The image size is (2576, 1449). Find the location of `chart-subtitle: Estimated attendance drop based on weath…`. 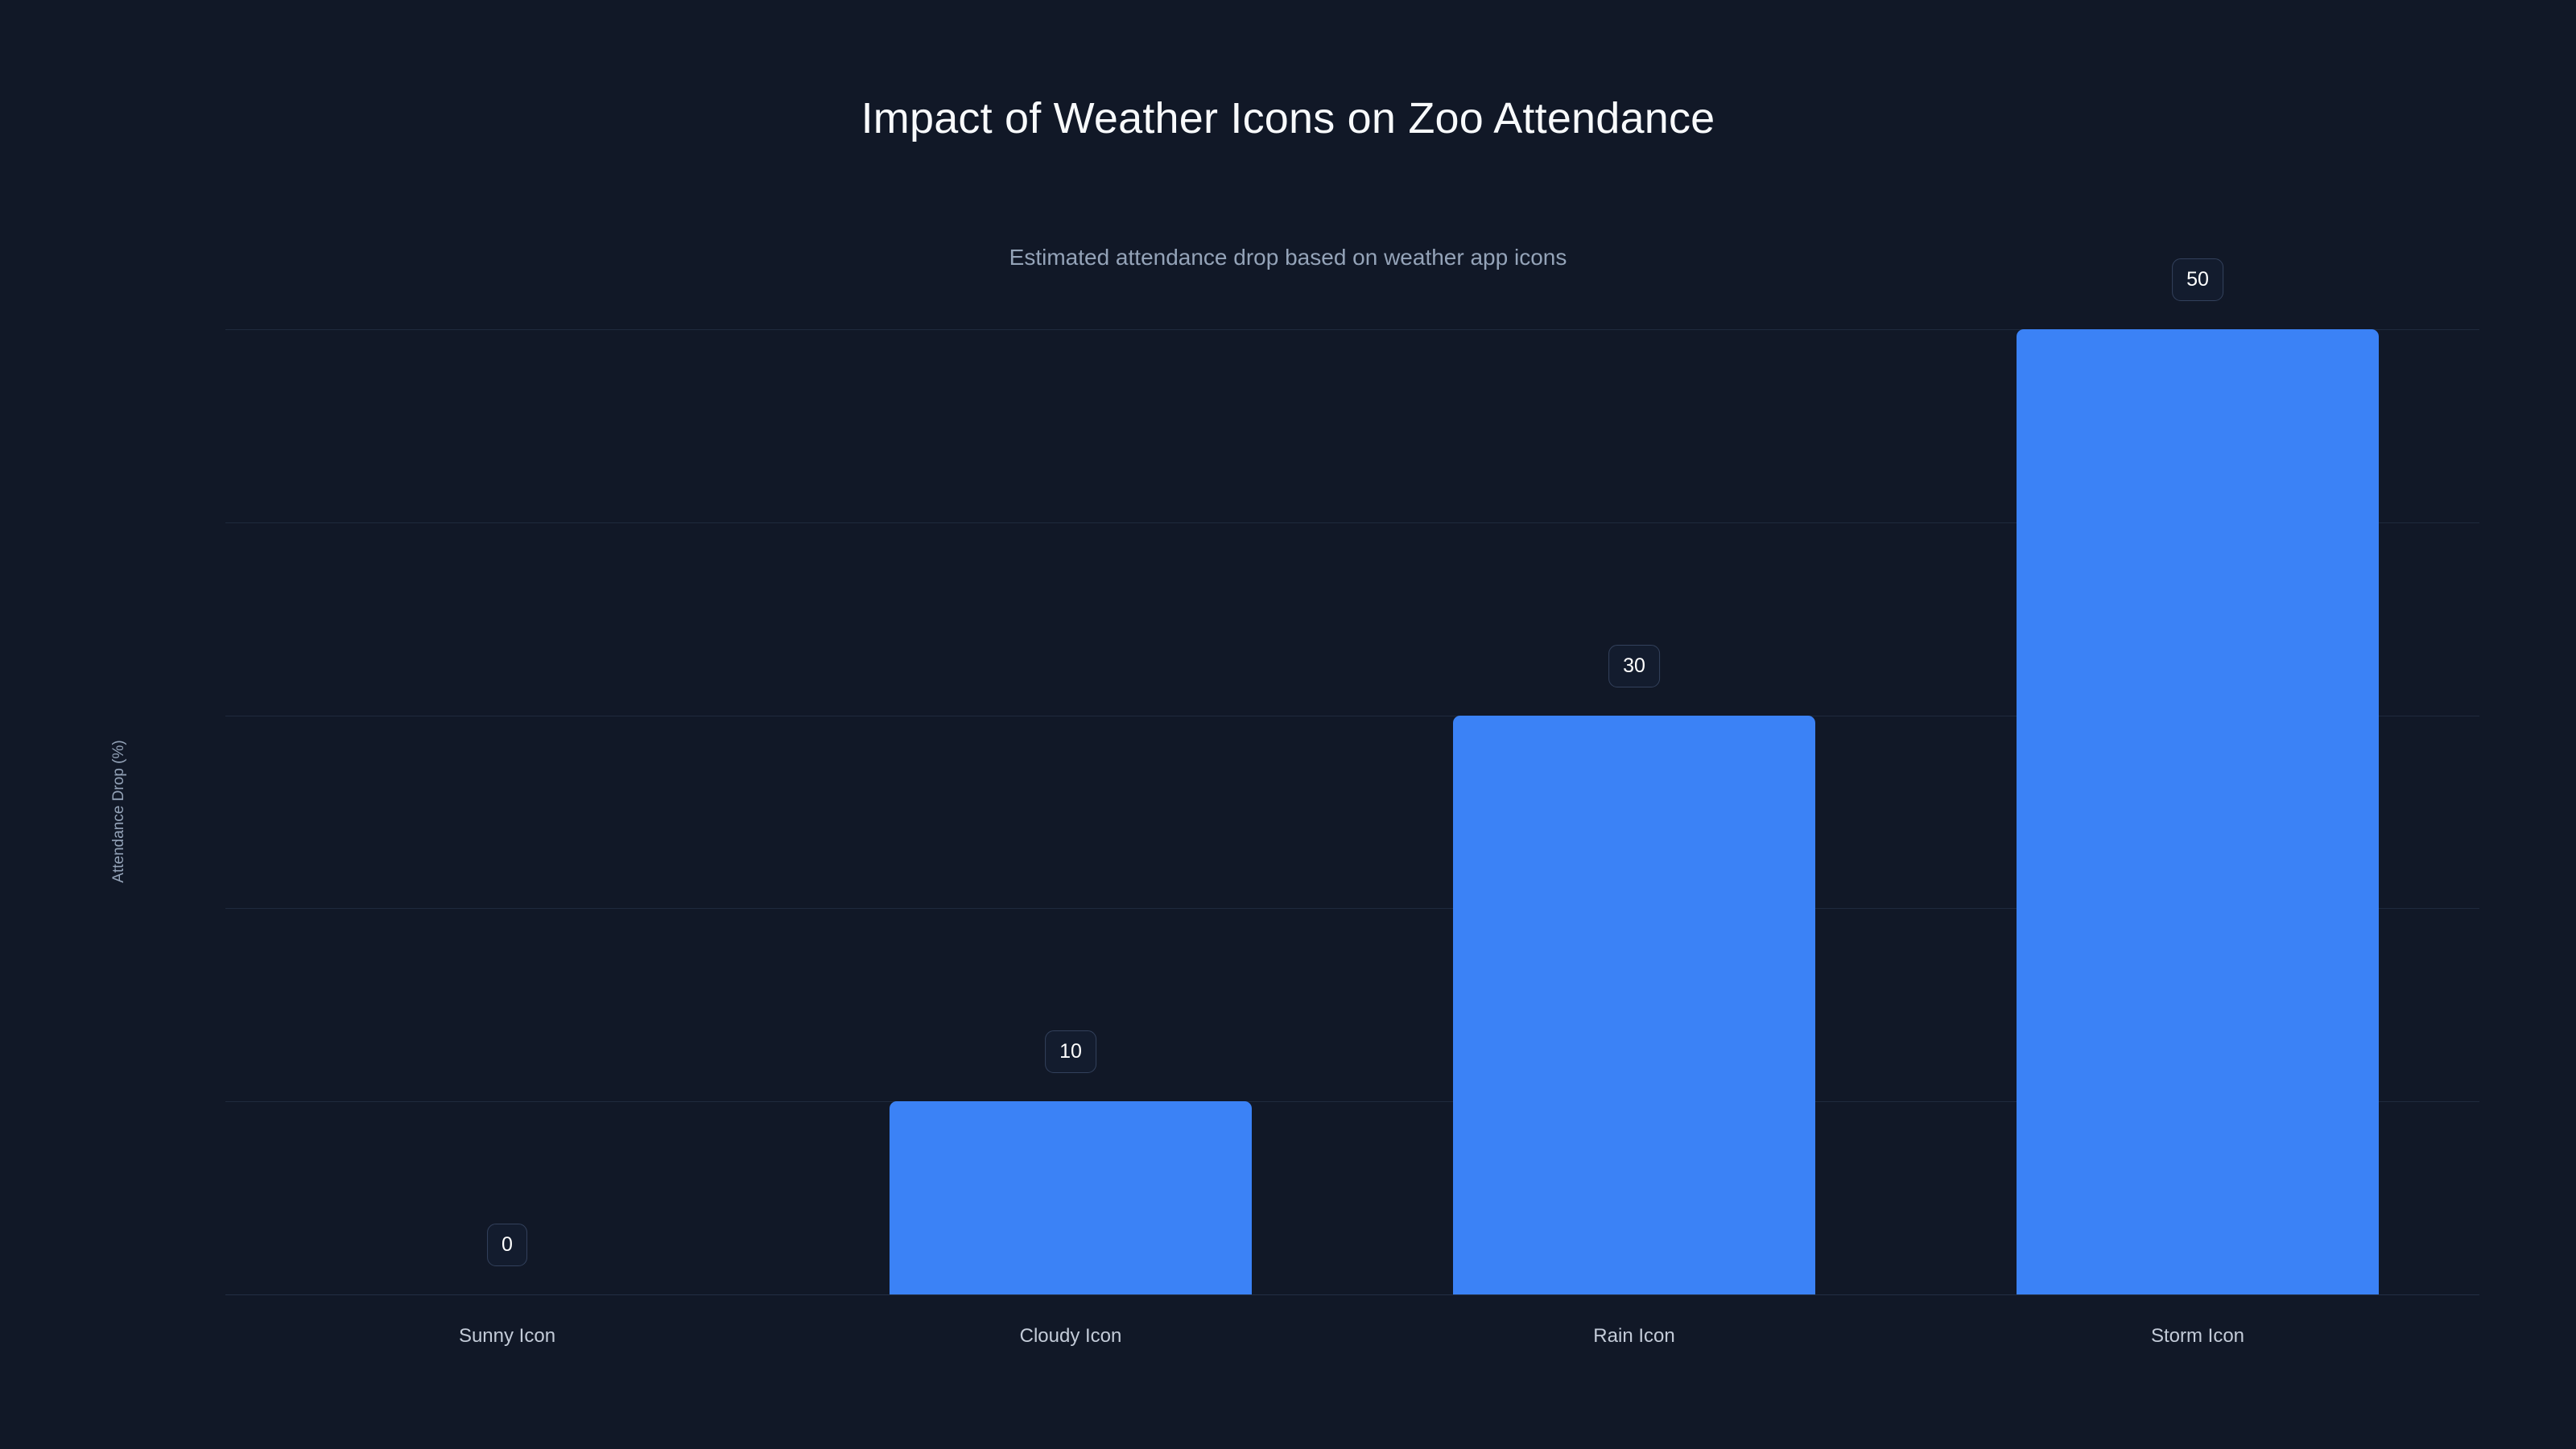

chart-subtitle: Estimated attendance drop based on weath… is located at coordinates (1288, 257).